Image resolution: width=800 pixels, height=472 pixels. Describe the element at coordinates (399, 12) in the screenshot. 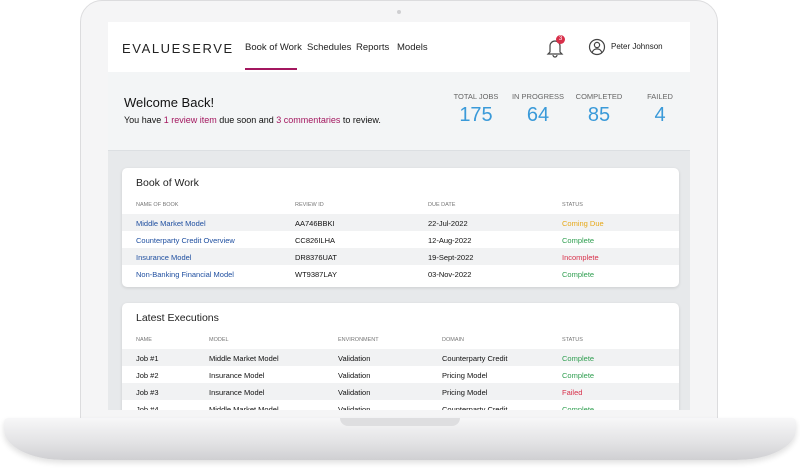

I see `camera` at that location.